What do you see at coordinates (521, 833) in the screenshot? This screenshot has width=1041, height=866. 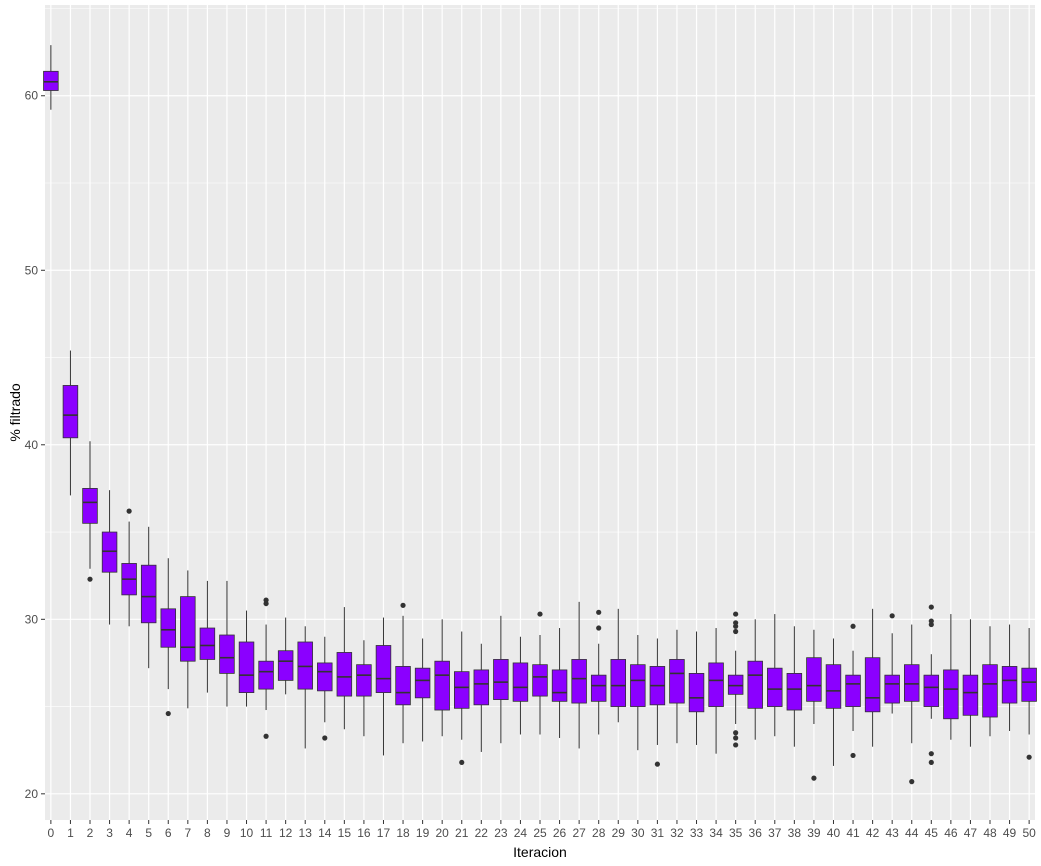 I see `x-tick-label: 24` at bounding box center [521, 833].